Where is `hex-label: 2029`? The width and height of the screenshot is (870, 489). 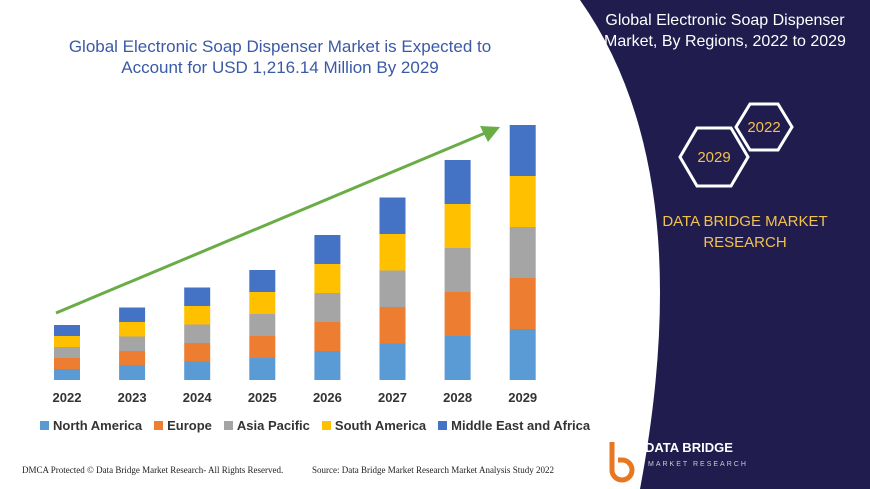
hex-label: 2029 is located at coordinates (713, 157).